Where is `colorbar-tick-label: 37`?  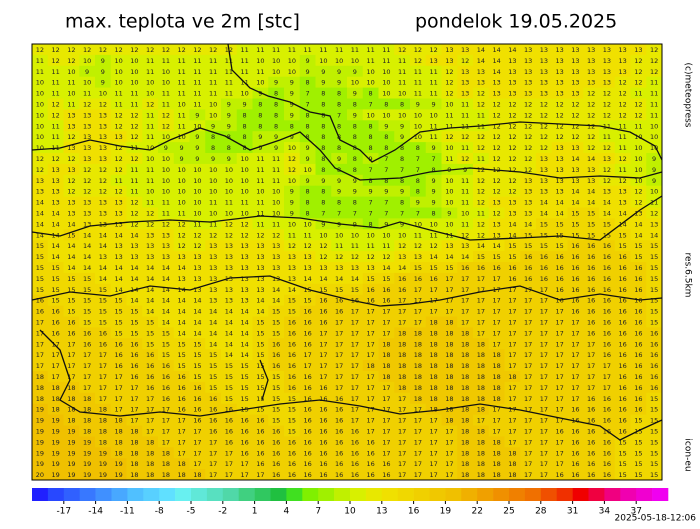
colorbar-tick-label: 37 is located at coordinates (635, 512).